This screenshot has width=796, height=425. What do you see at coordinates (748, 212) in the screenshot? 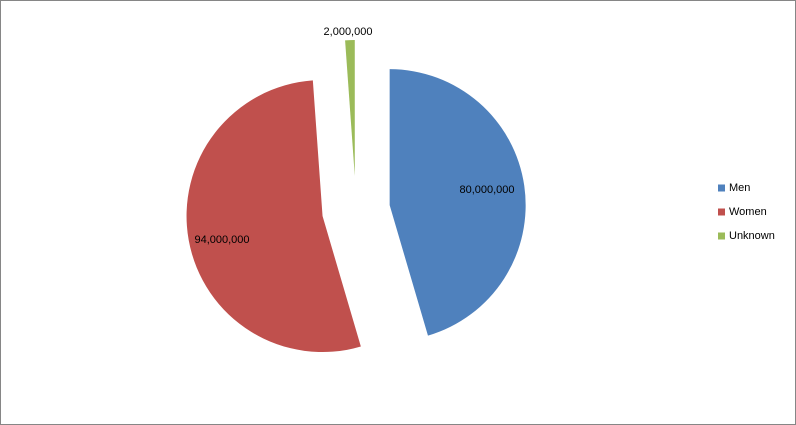
I see `legend-label: Women` at bounding box center [748, 212].